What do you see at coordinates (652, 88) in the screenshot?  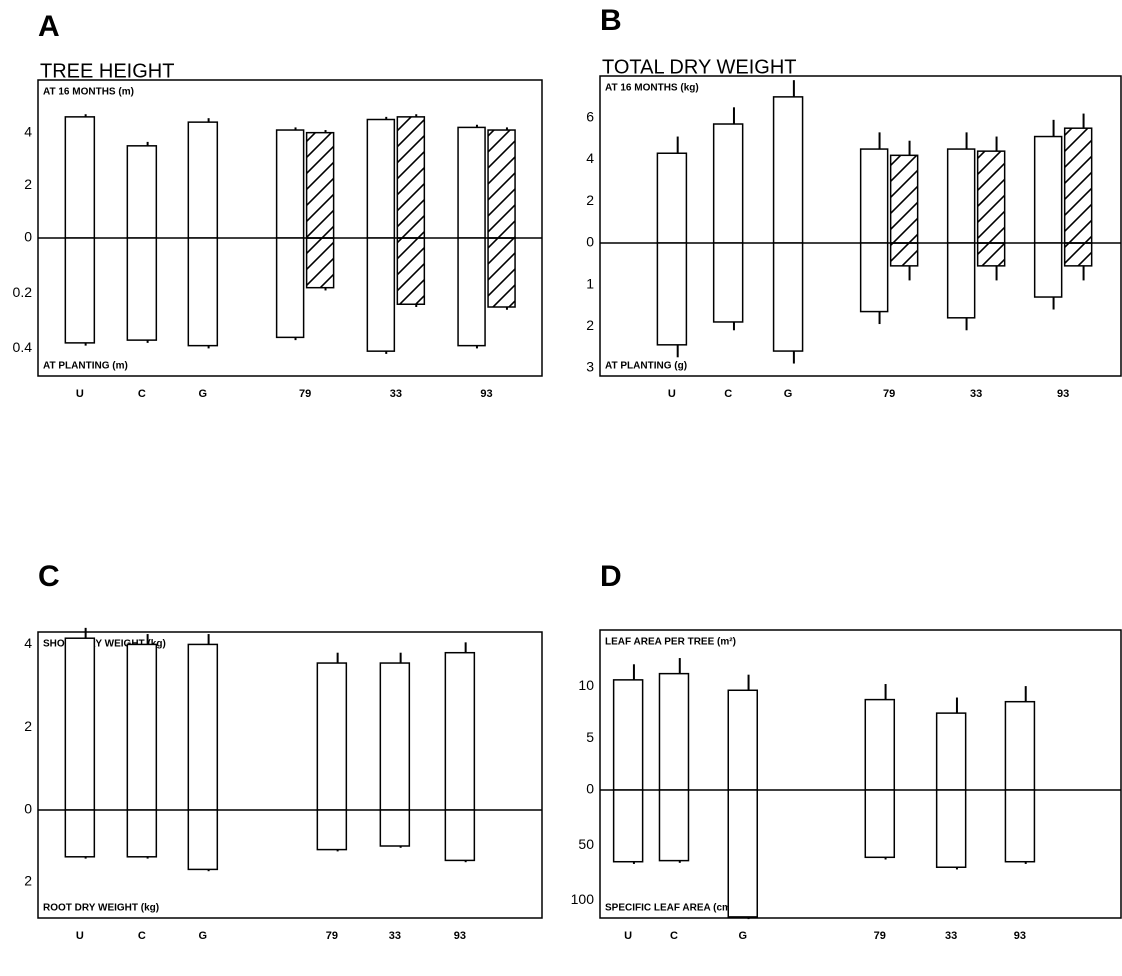 I see `top-axis-label: AT 16 MONTHS (kg)` at bounding box center [652, 88].